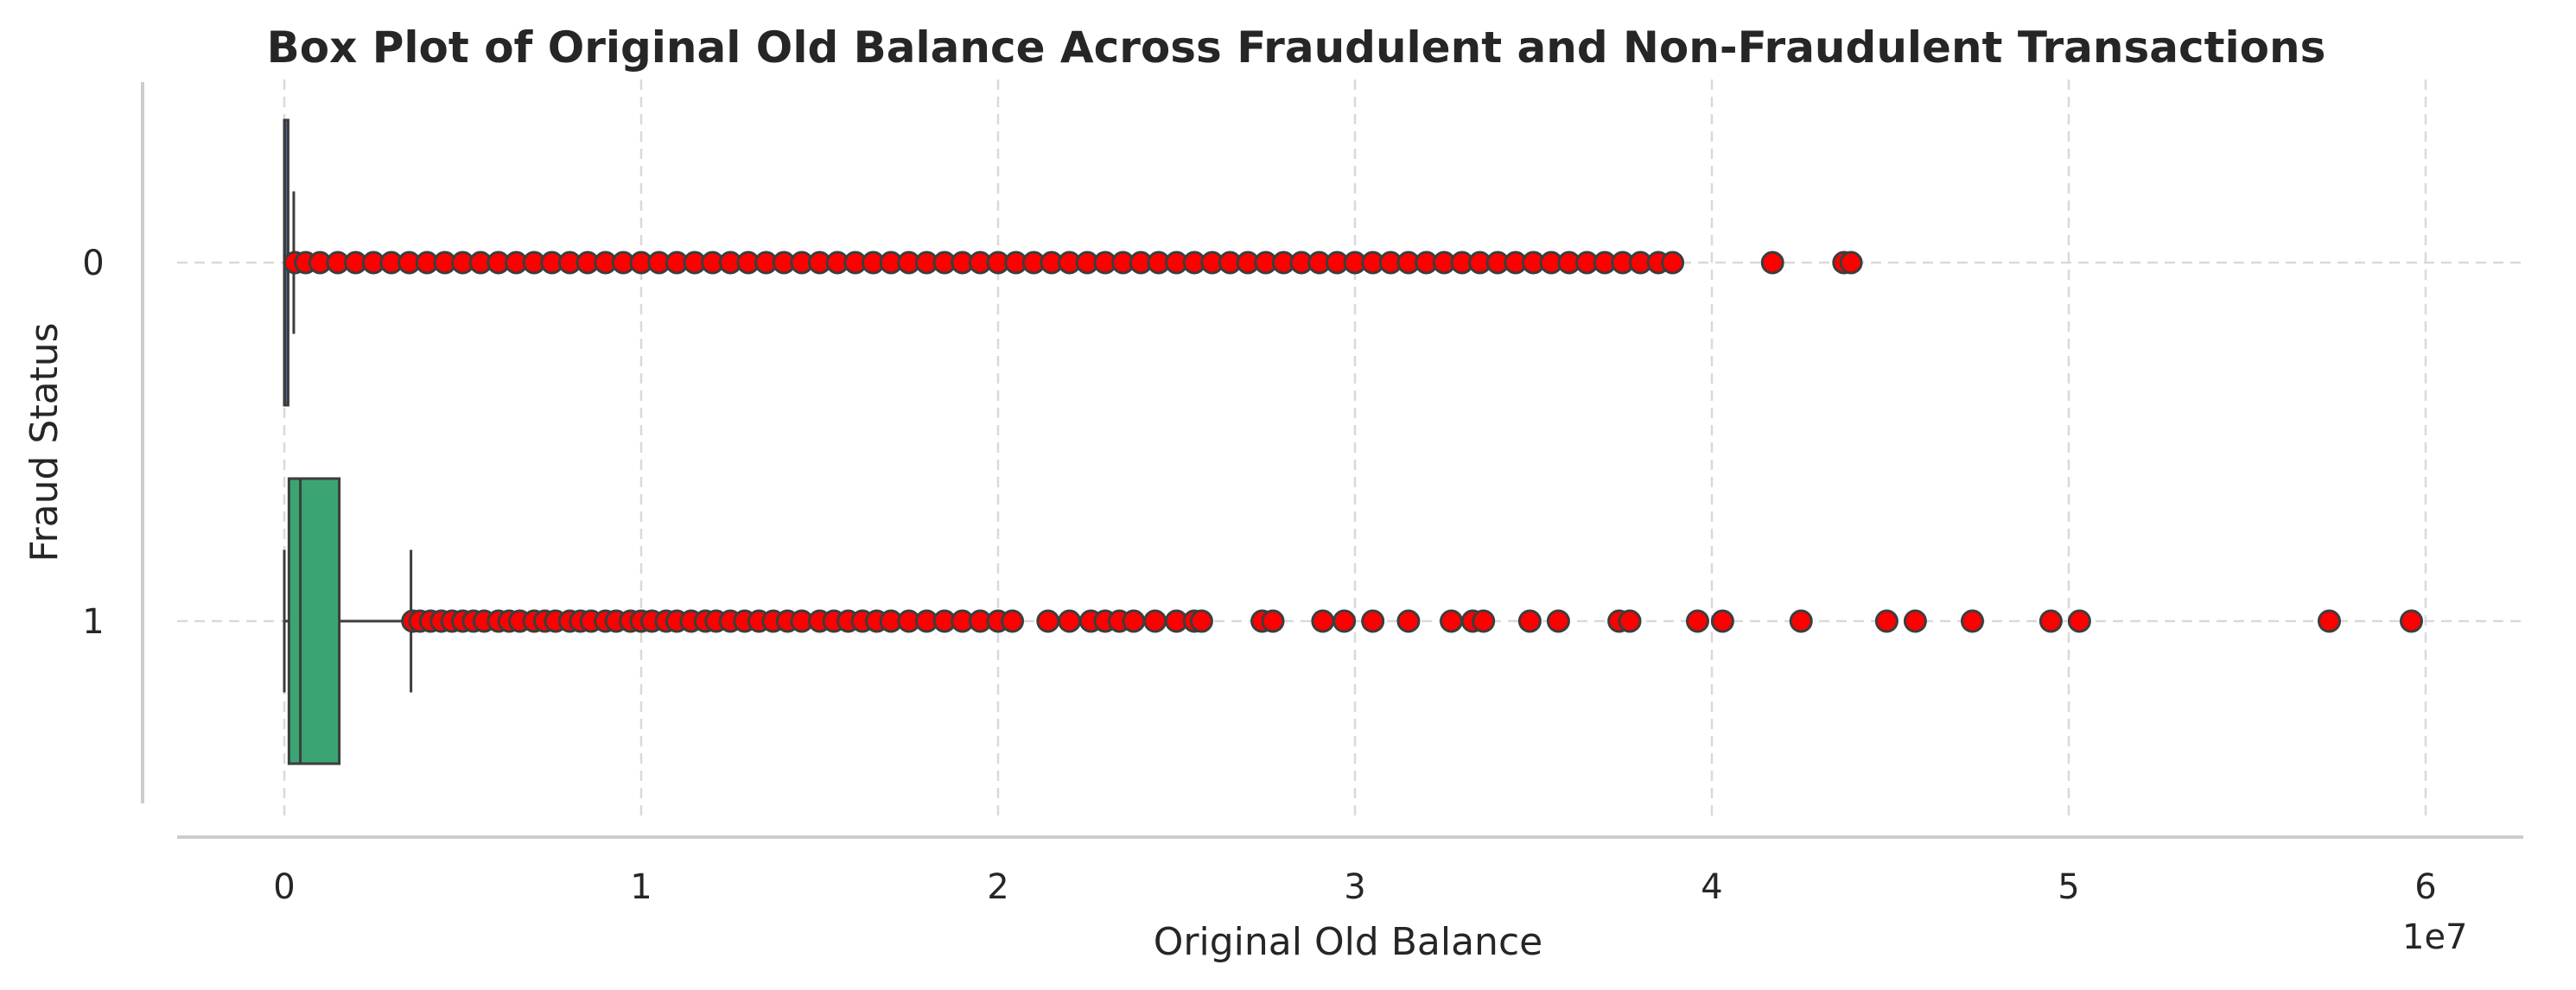 Image resolution: width=2576 pixels, height=990 pixels. I want to click on x-tick-label: 5, so click(2068, 887).